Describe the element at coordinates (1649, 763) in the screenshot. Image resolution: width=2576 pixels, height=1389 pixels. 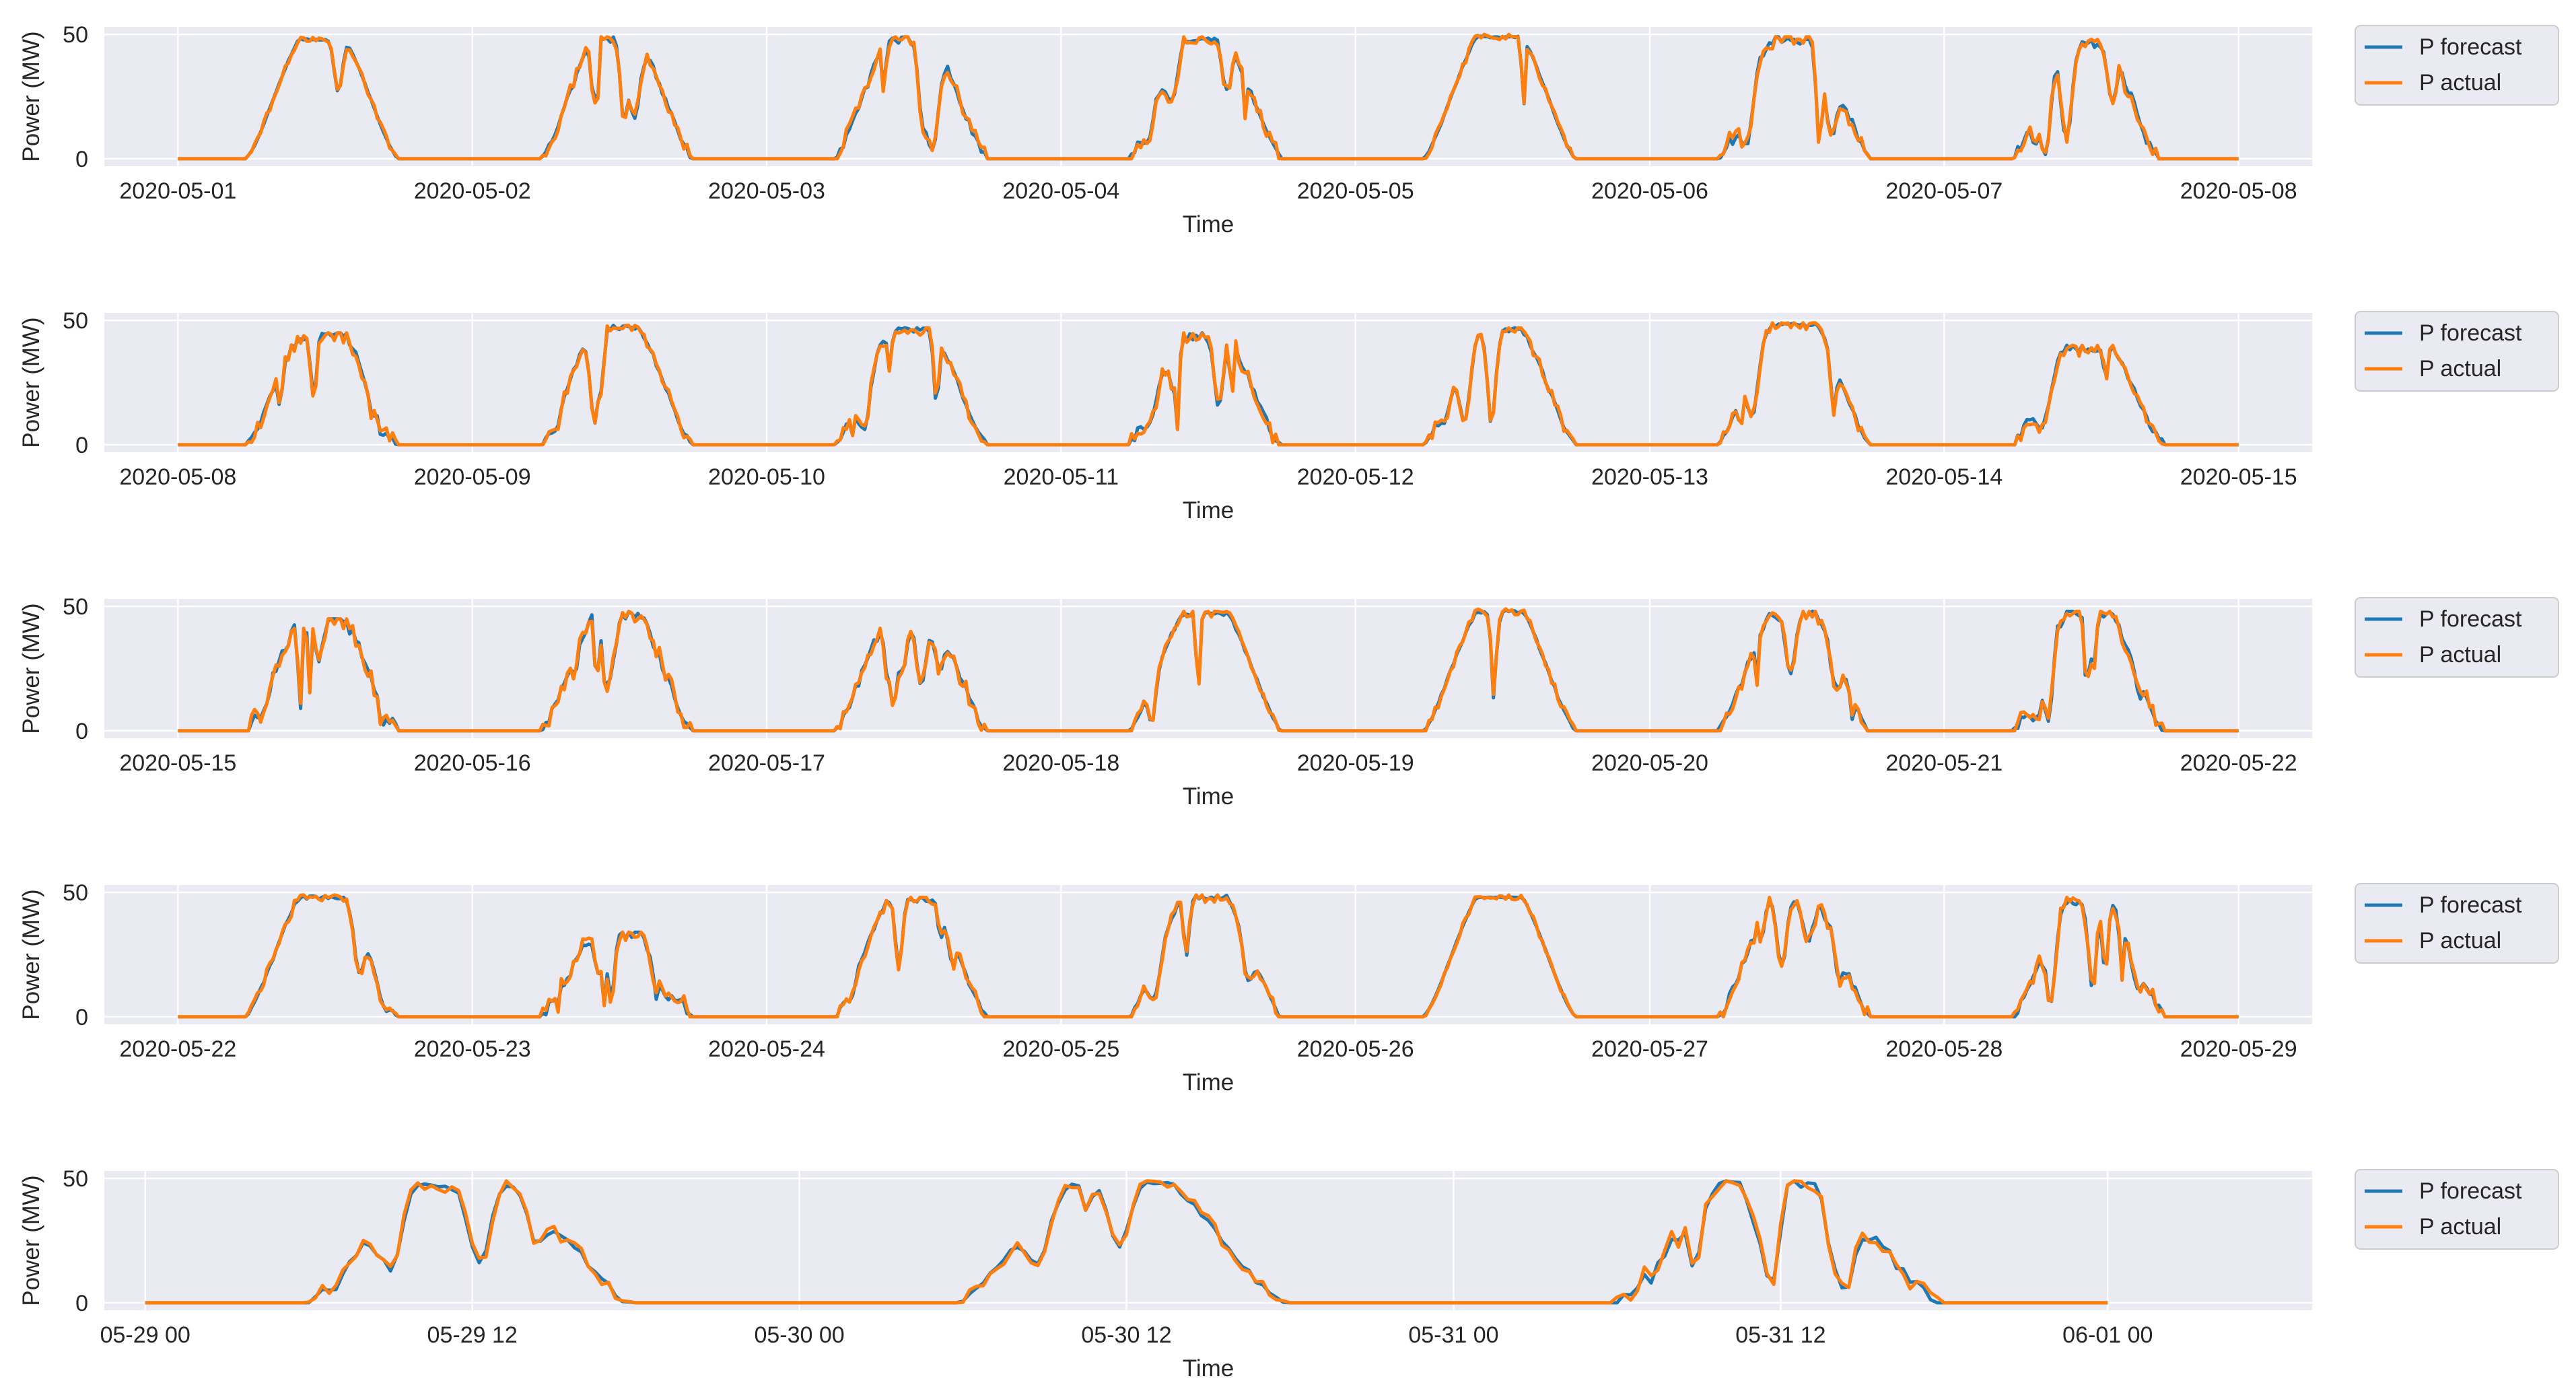
I see `x-tick-label: 2020-05-20` at that location.